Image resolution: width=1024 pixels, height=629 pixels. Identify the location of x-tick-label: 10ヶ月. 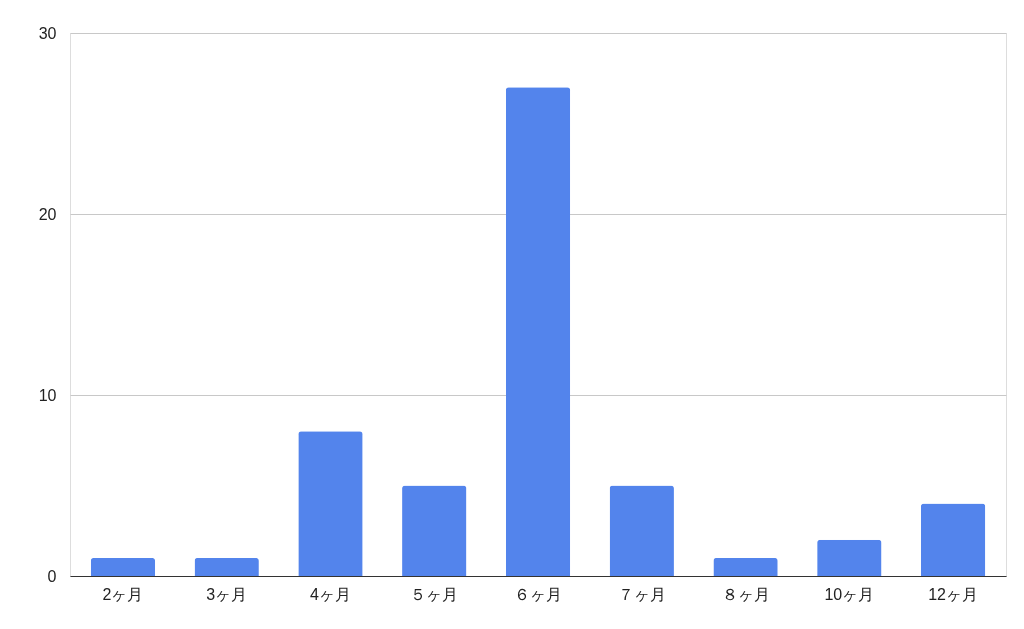
(849, 594).